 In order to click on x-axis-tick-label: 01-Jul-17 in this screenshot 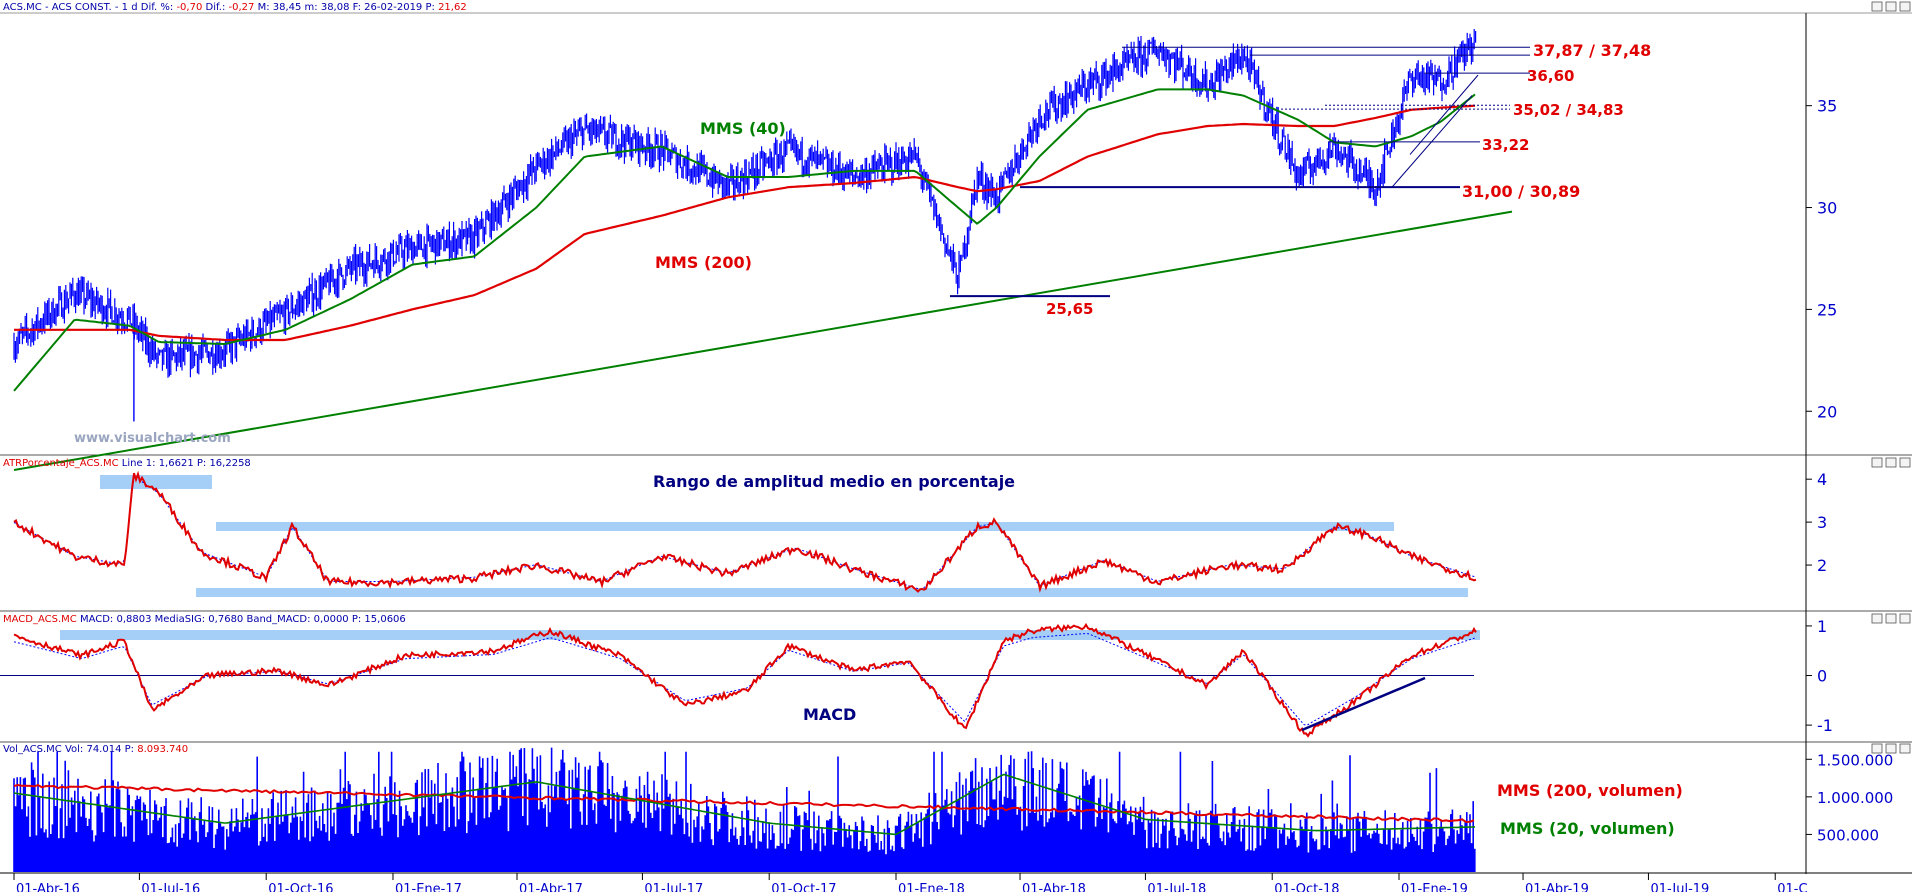, I will do `click(673, 887)`.